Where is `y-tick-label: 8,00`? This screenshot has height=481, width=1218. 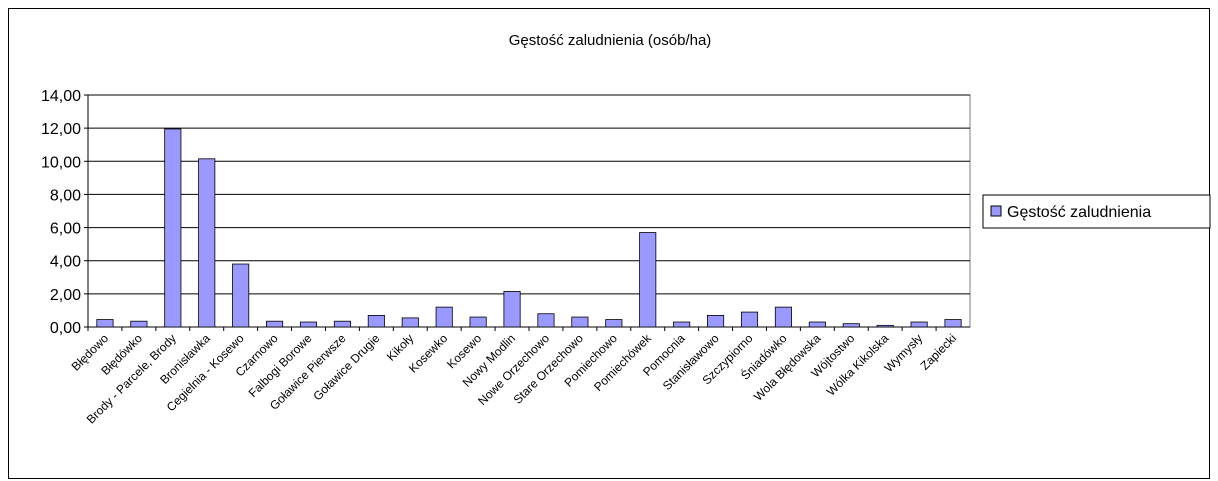
y-tick-label: 8,00 is located at coordinates (65, 195).